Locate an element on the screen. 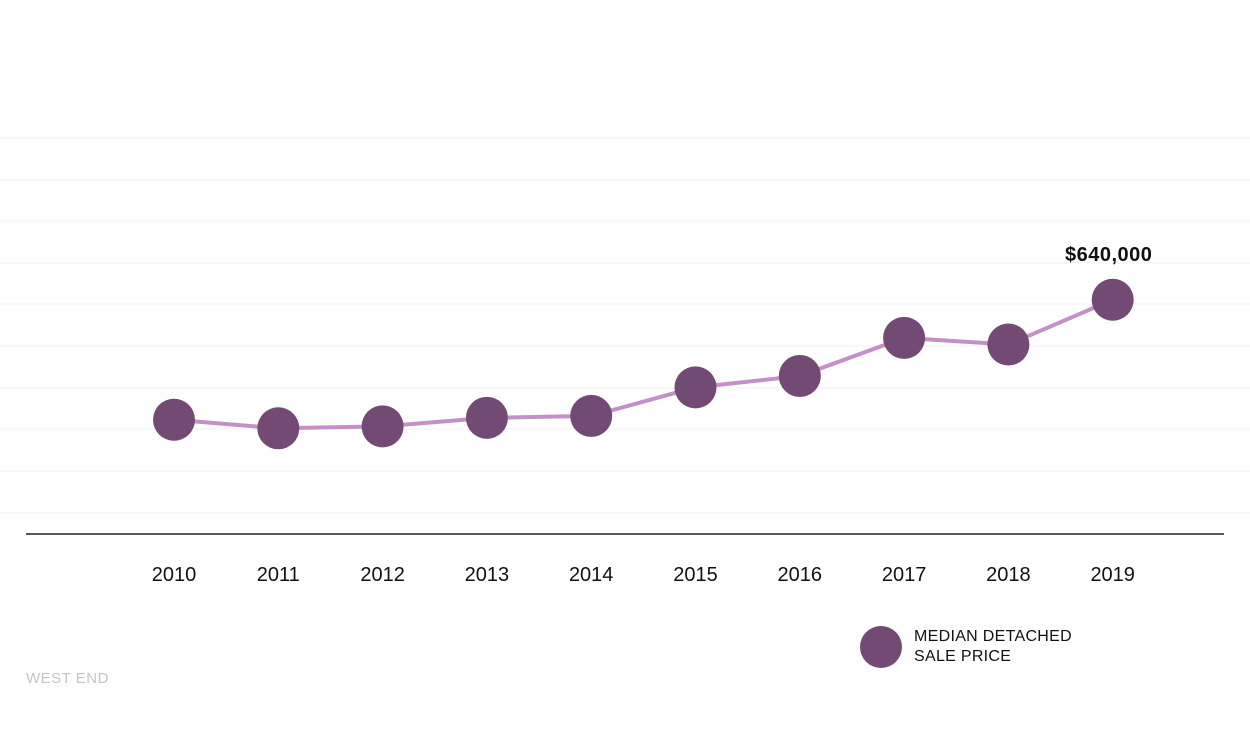 The height and width of the screenshot is (730, 1250). x-tick-label-2017: 2017 is located at coordinates (904, 575).